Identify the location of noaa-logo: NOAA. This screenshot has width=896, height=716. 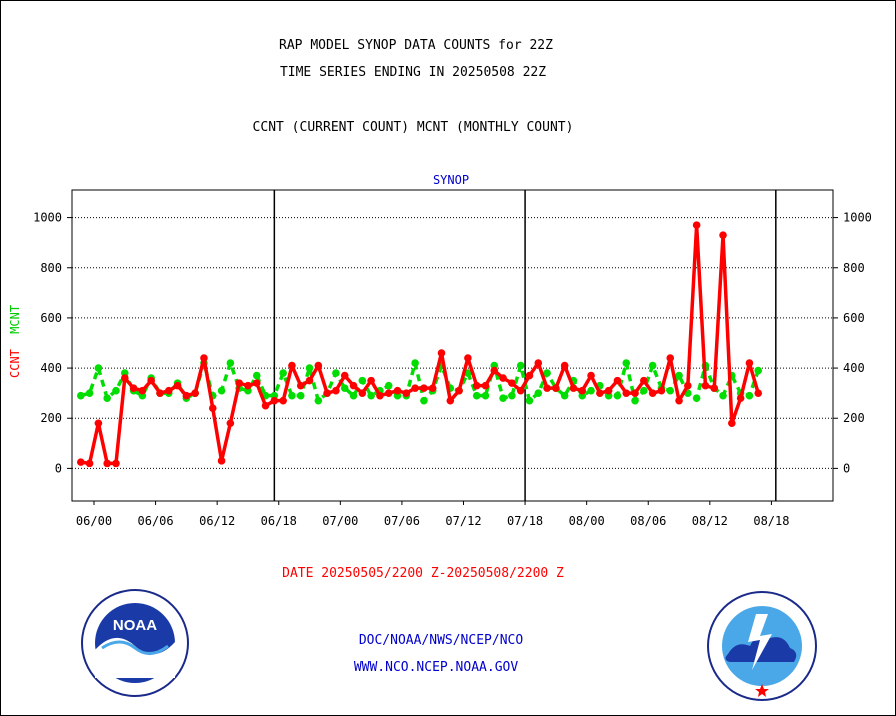
(135, 643).